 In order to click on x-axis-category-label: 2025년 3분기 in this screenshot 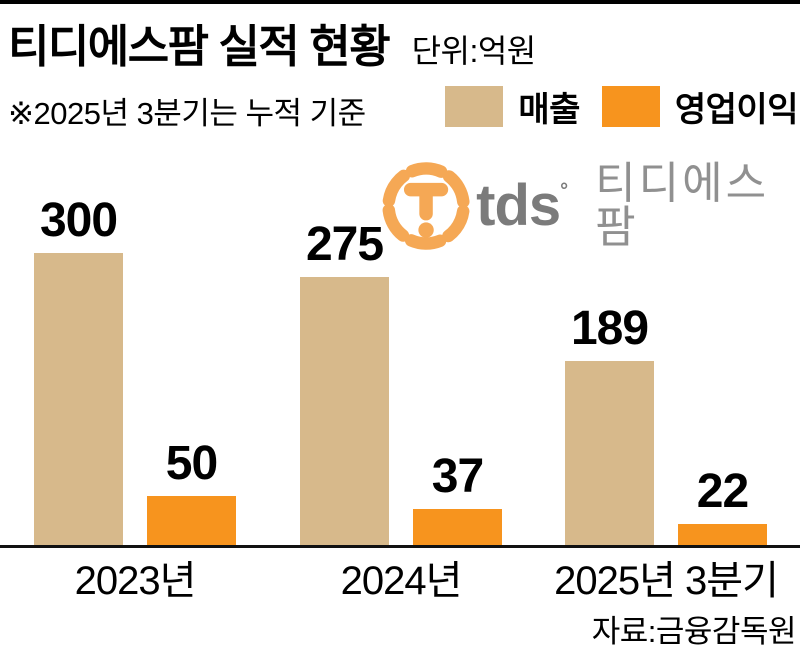, I will do `click(666, 581)`.